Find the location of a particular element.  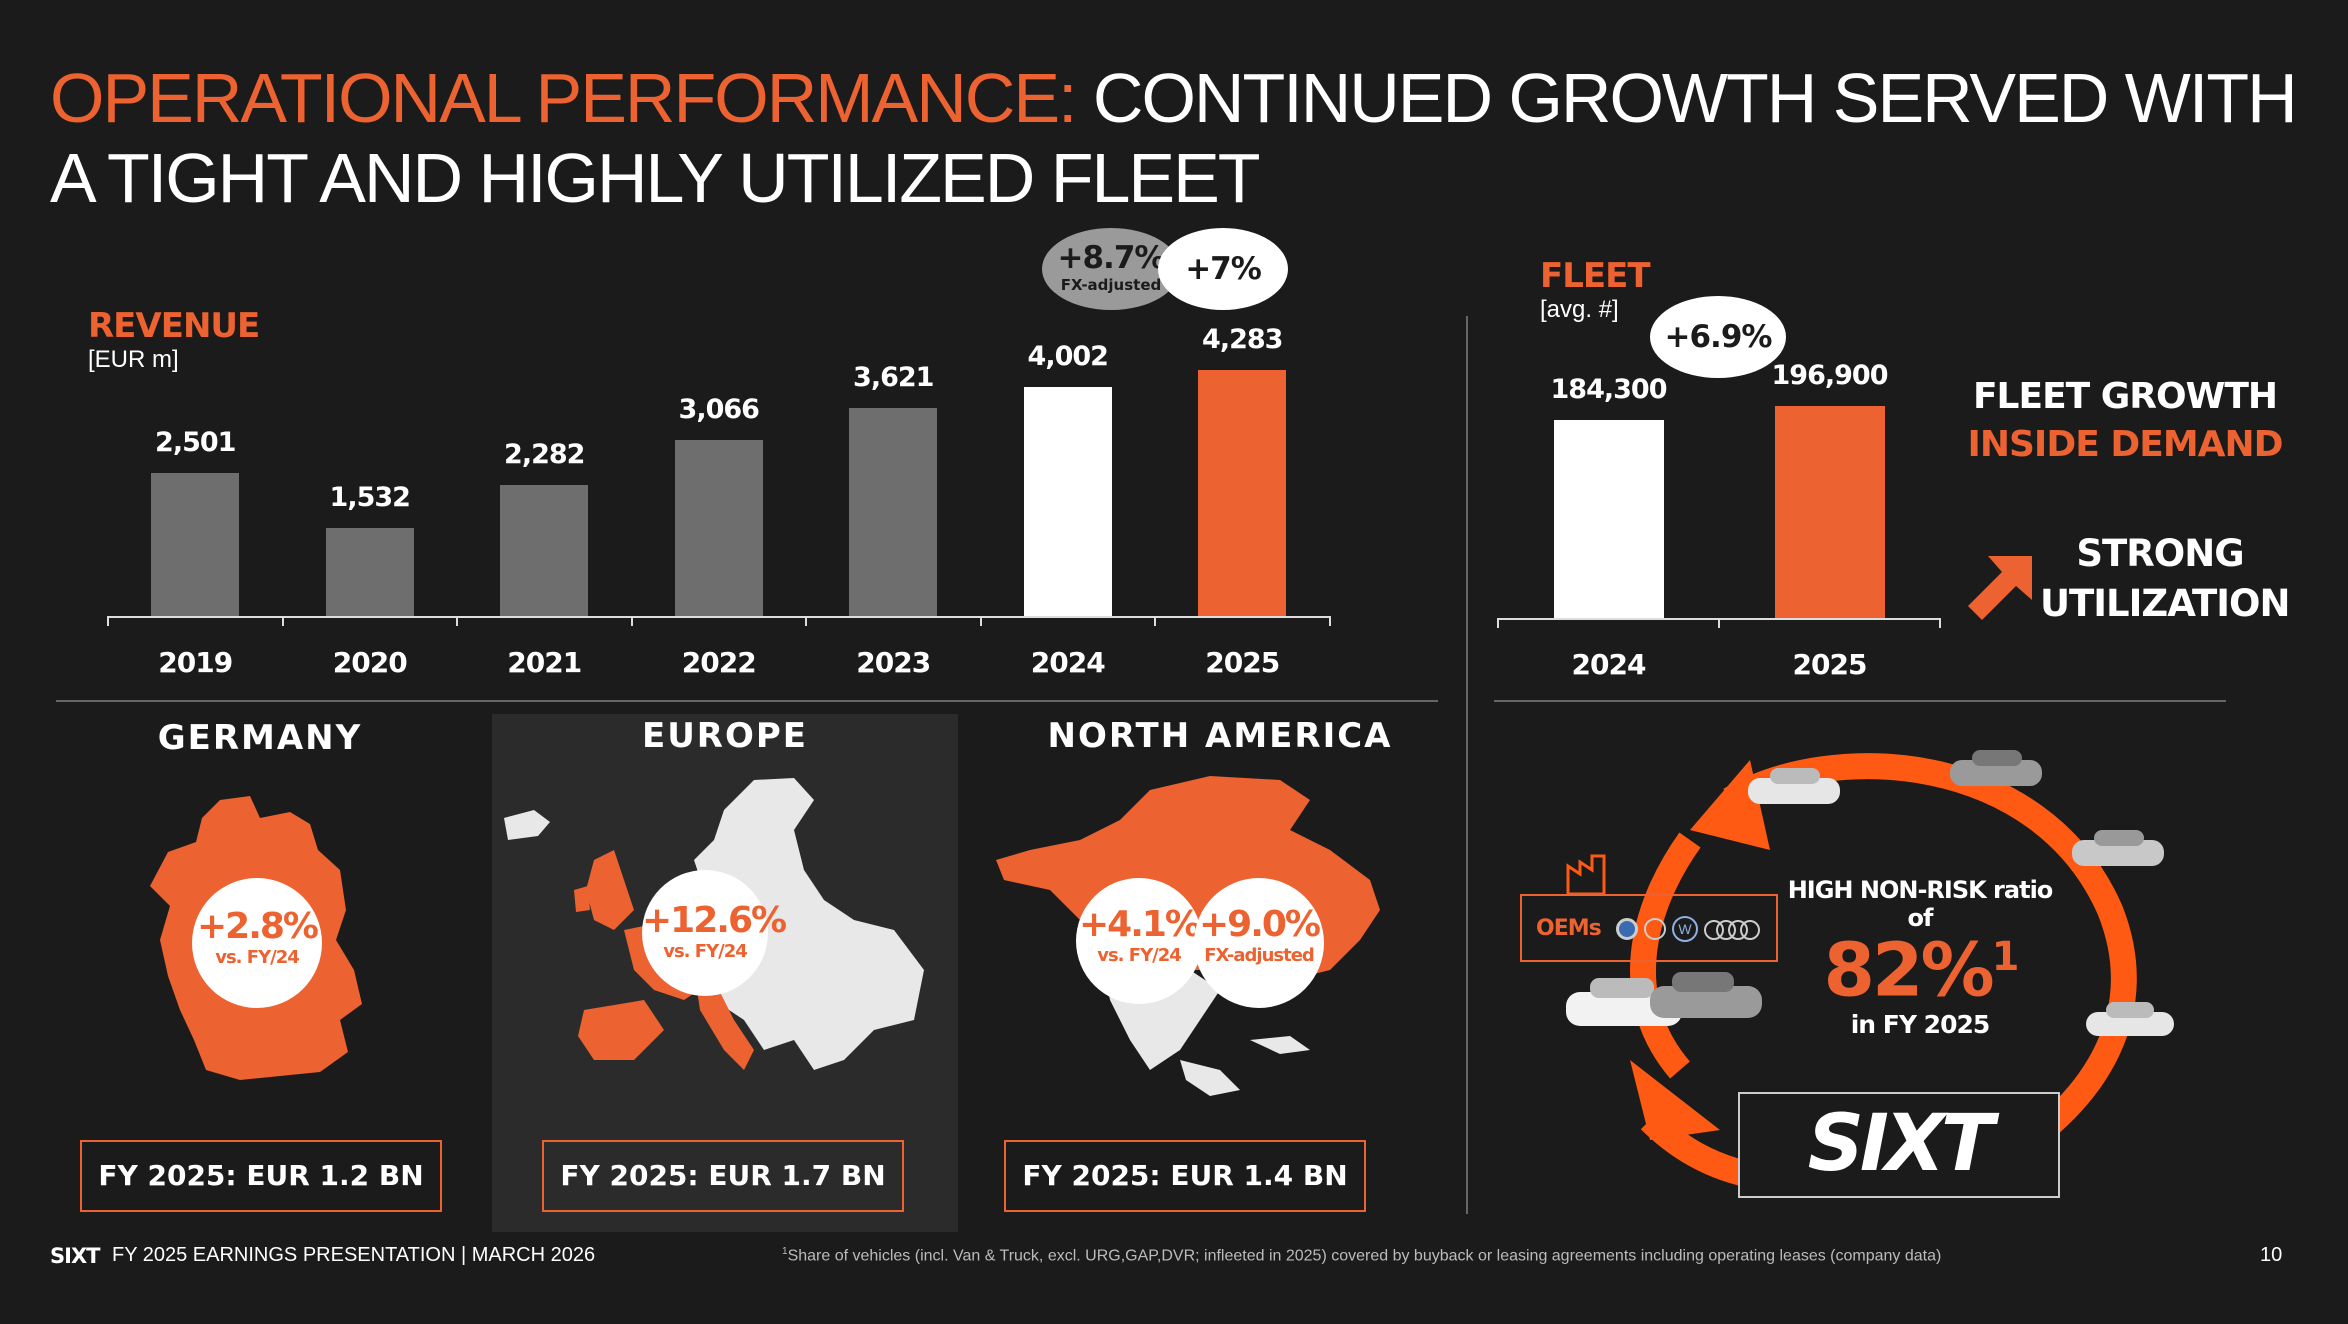

bar-category-label: 2023 is located at coordinates (893, 662).